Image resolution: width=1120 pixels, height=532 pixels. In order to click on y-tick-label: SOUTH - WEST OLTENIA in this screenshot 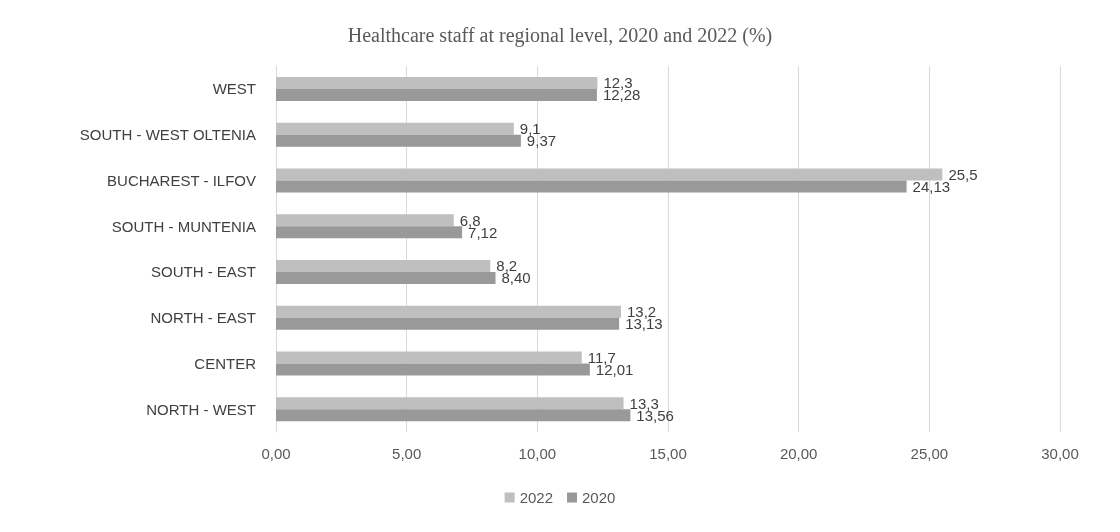, I will do `click(167, 135)`.